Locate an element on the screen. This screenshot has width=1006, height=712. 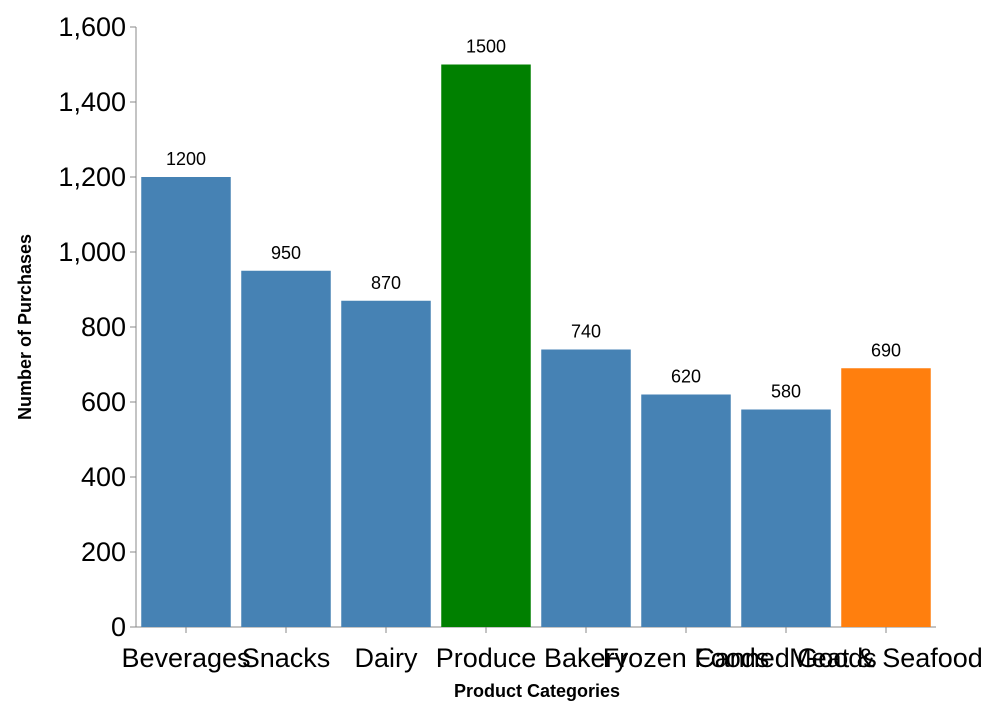
y-tick-label: 400 is located at coordinates (103, 477).